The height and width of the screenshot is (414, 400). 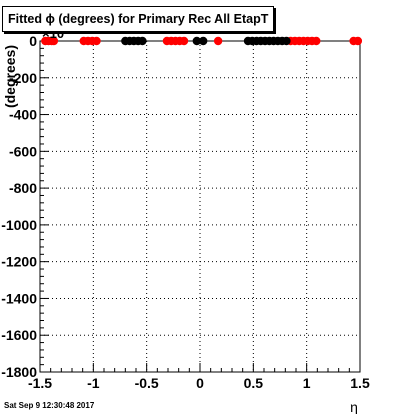 What do you see at coordinates (19, 262) in the screenshot?
I see `y-tick-label: -1200` at bounding box center [19, 262].